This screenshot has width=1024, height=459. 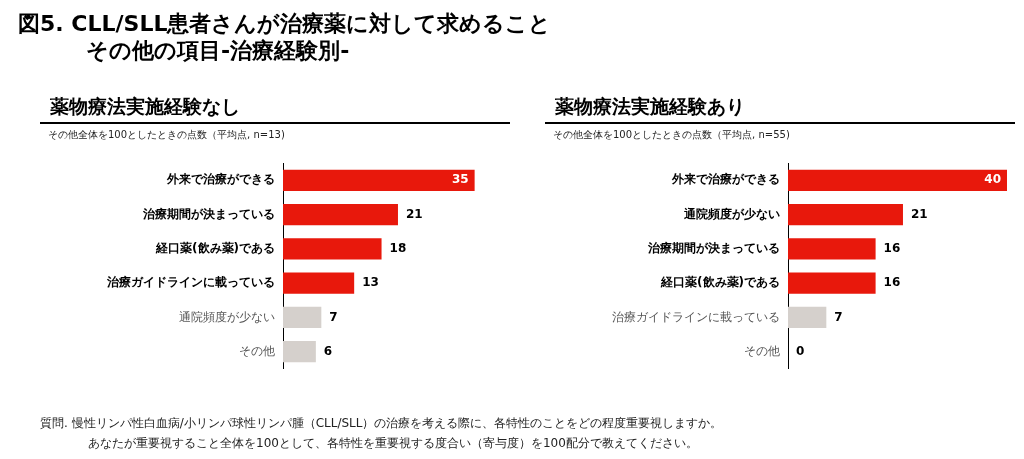 What do you see at coordinates (672, 135) in the screenshot?
I see `text: その他全体を100としたときの点数（平均点, n=55)` at bounding box center [672, 135].